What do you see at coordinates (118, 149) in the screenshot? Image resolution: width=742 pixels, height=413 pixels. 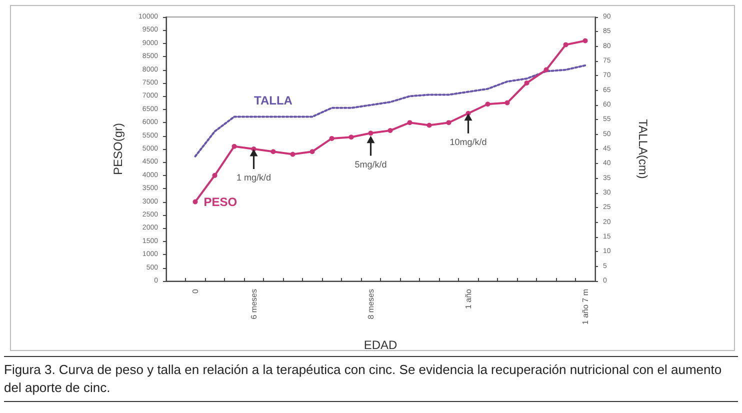 I see `y-axis-title: PESO(gr)` at bounding box center [118, 149].